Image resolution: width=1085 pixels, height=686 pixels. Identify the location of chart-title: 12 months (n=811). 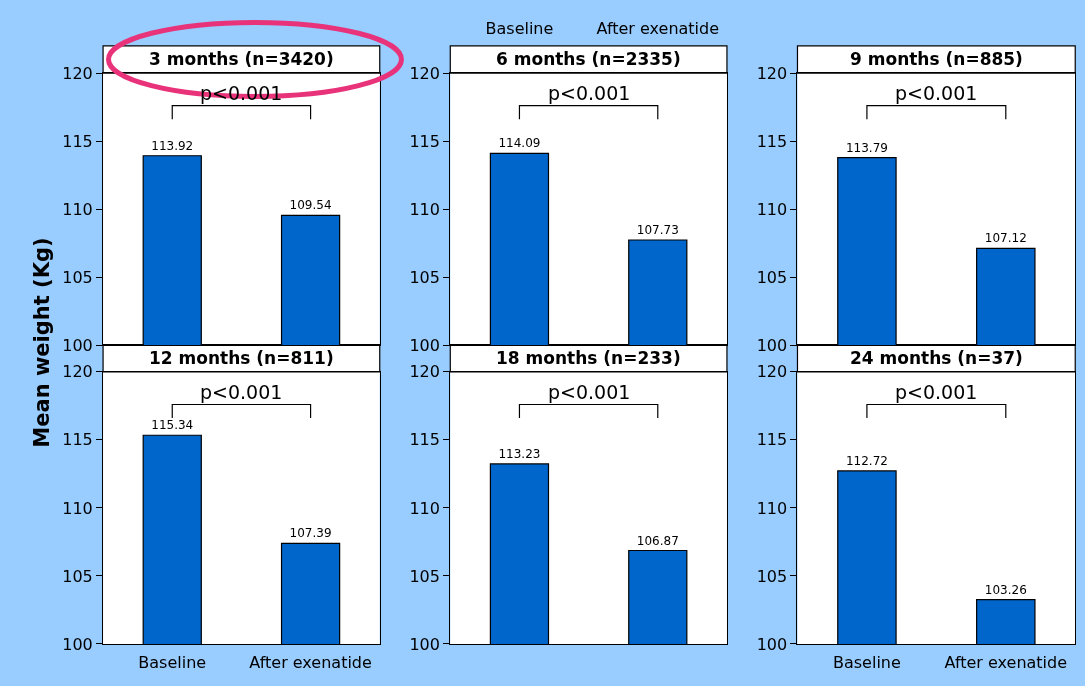
(241, 358).